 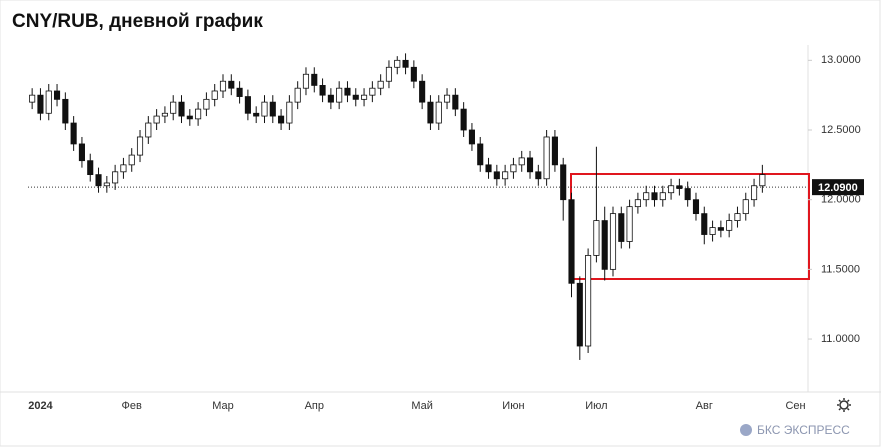 I want to click on x-tick-label: Авг, so click(x=704, y=406).